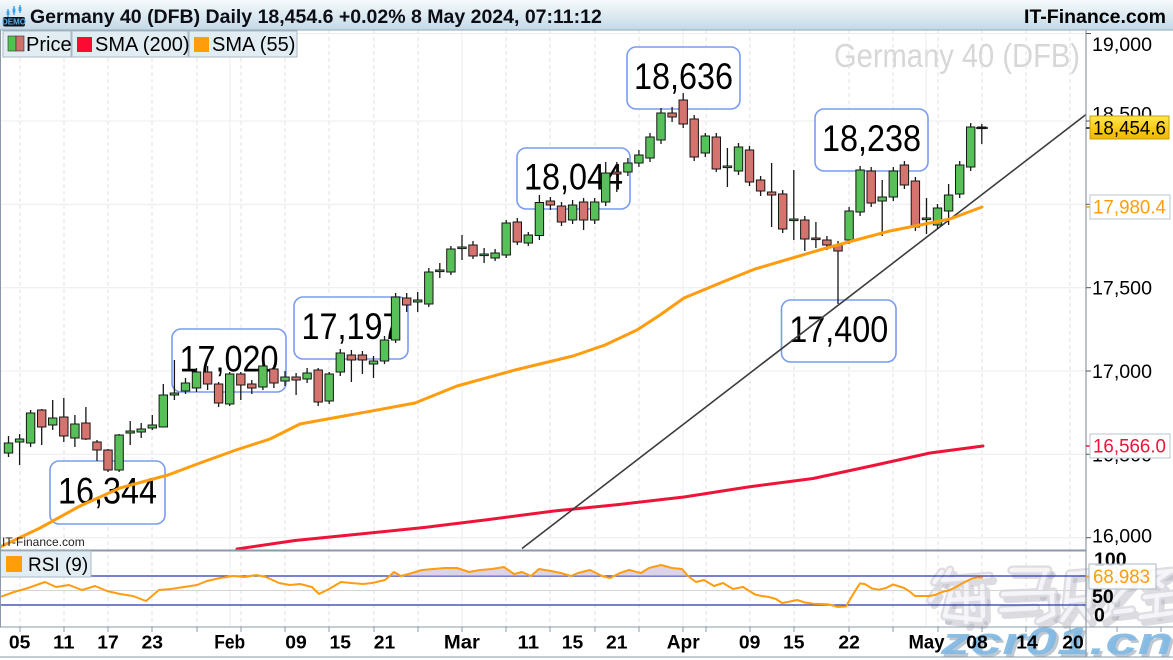  What do you see at coordinates (142, 45) in the screenshot?
I see `svg-text: SMA (200)` at bounding box center [142, 45].